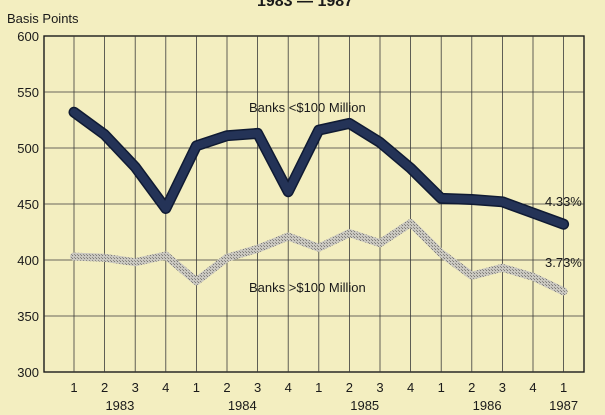 This screenshot has height=415, width=605. What do you see at coordinates (563, 262) in the screenshot?
I see `end-label-large-banks: 3.73%` at bounding box center [563, 262].